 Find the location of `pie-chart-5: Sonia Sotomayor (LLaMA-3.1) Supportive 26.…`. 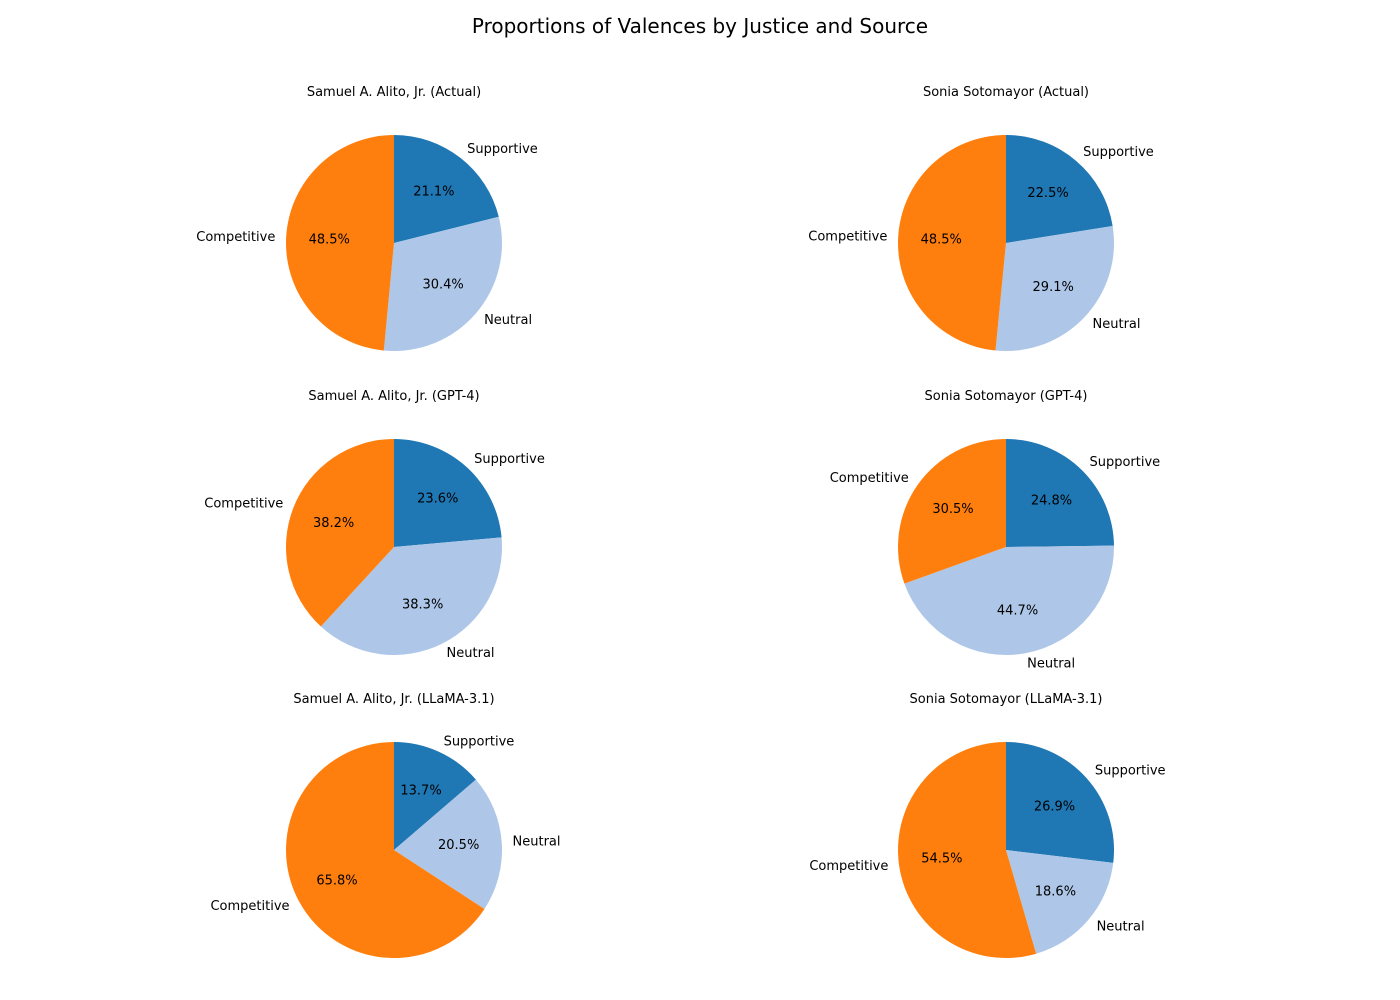

pie-chart-5: Sonia Sotomayor (LLaMA-3.1) Supportive 26.… is located at coordinates (987, 825).